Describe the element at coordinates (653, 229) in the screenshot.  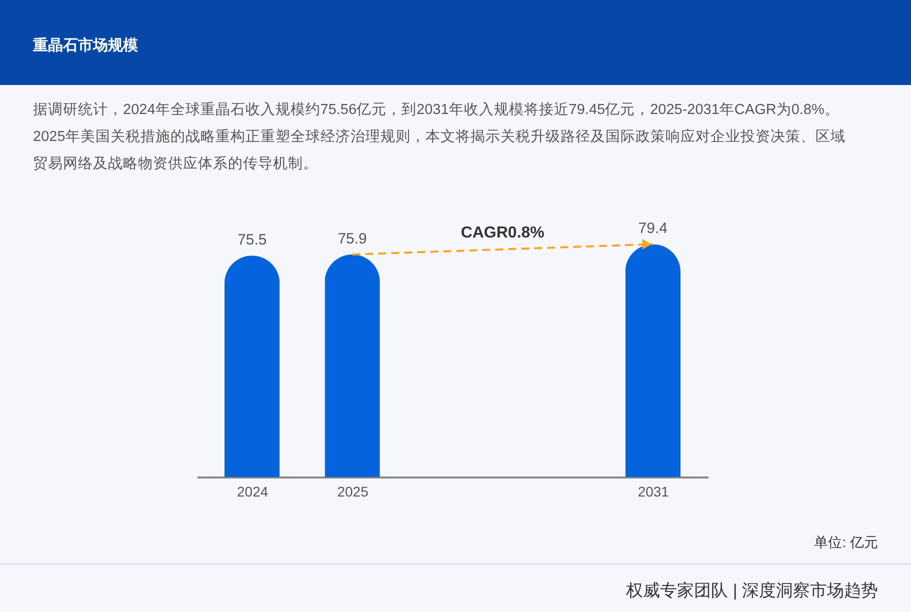
I see `data-label: 79.4` at that location.